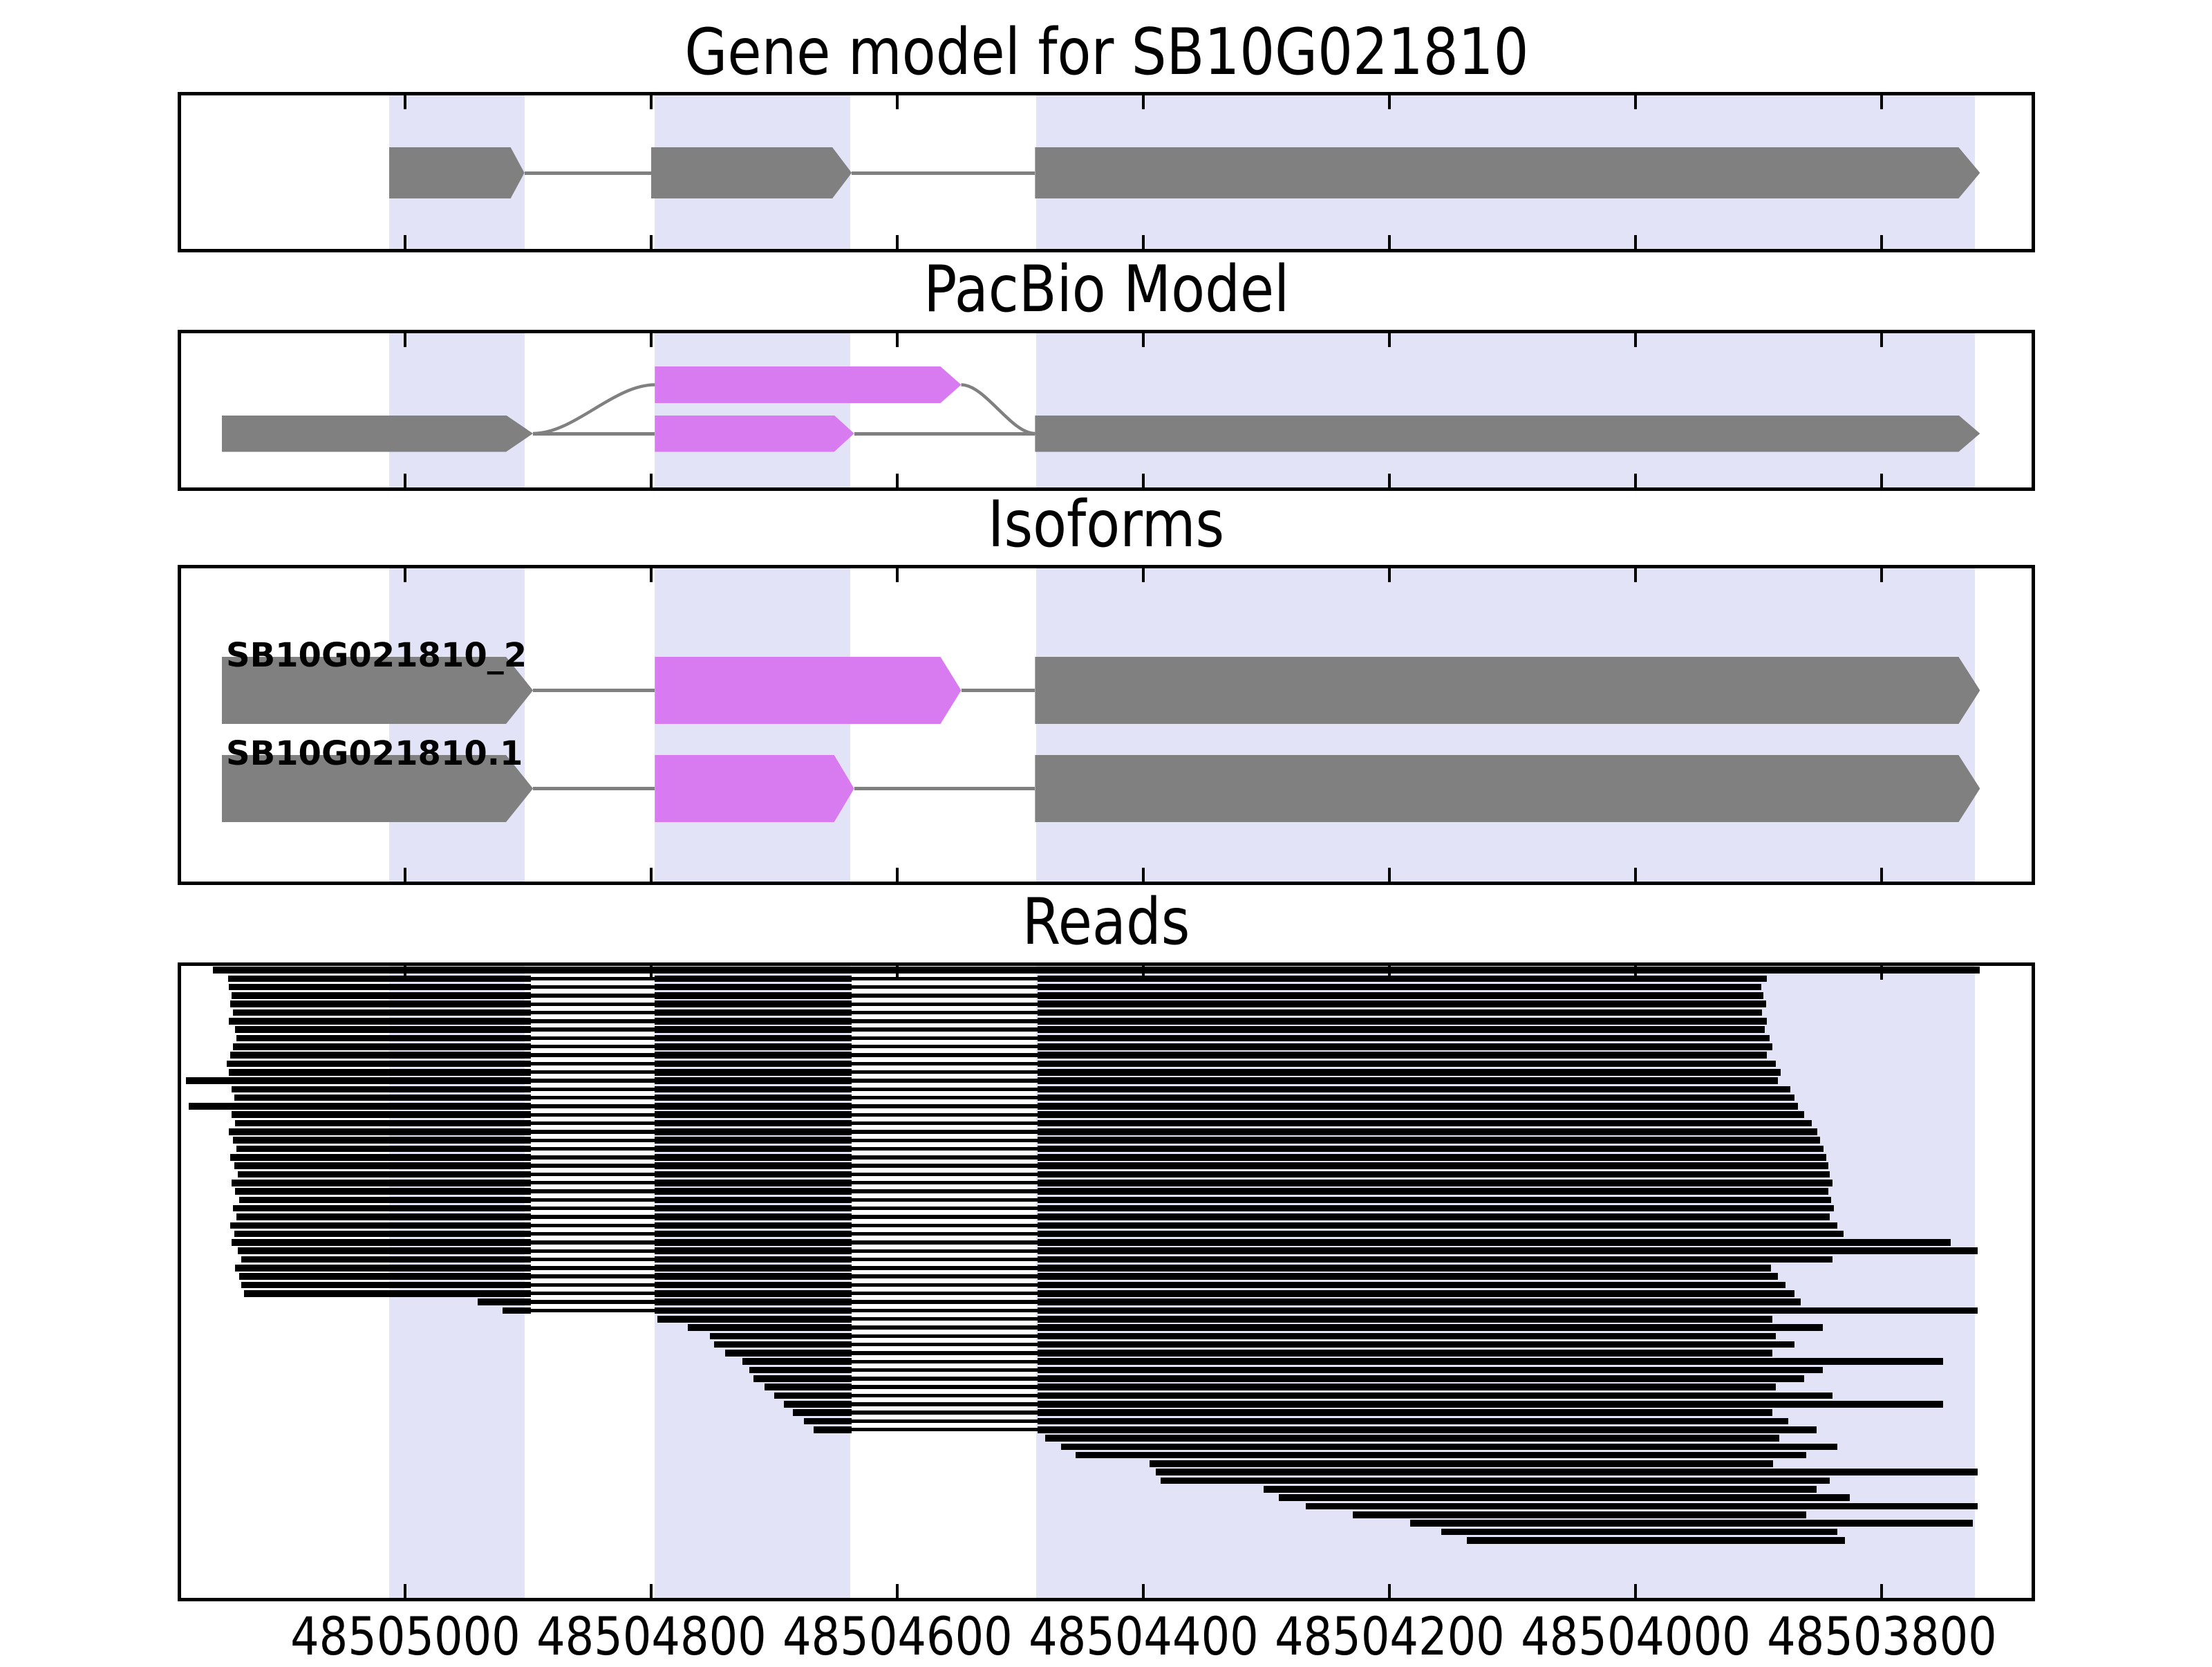 This screenshot has width=2212, height=1667. What do you see at coordinates (784, 409) in the screenshot?
I see `splice-junction-arcs` at bounding box center [784, 409].